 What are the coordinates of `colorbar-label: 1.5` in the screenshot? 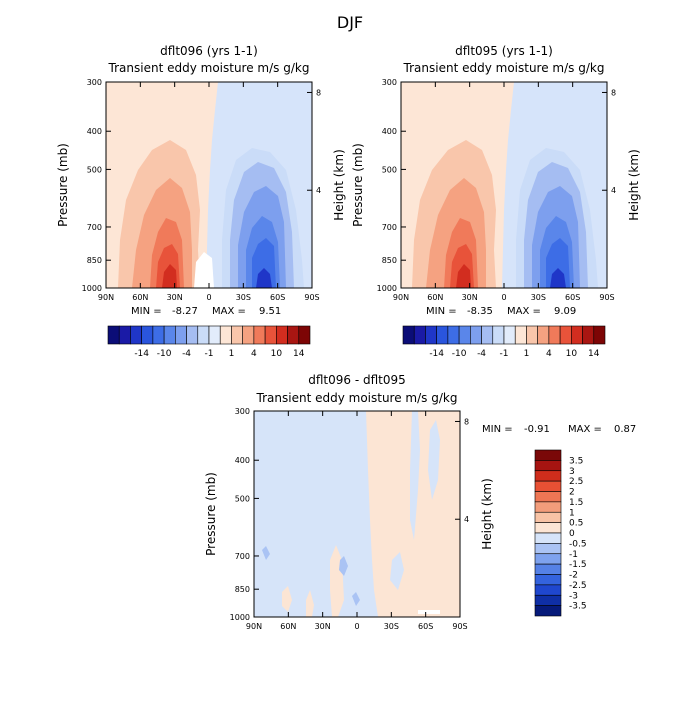 It's located at (576, 503).